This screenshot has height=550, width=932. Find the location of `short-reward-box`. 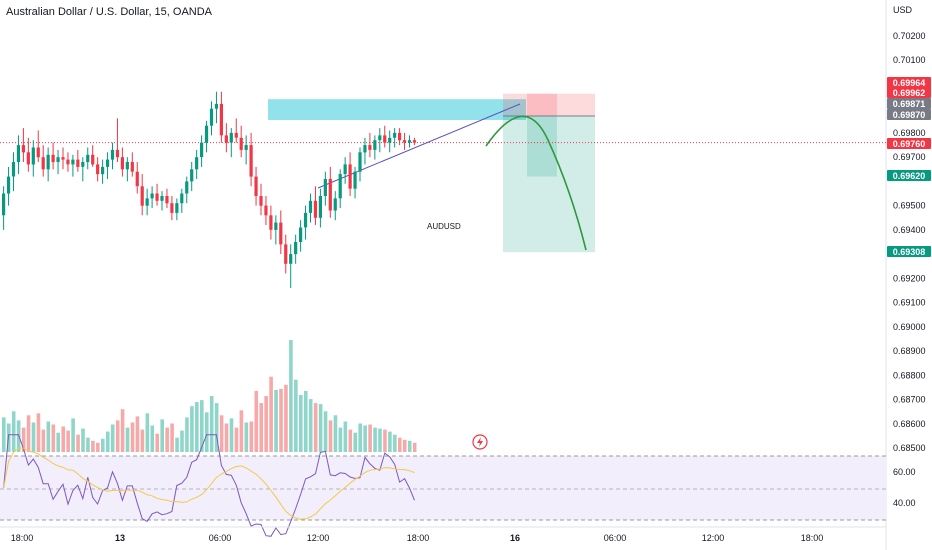

short-reward-box is located at coordinates (549, 184).